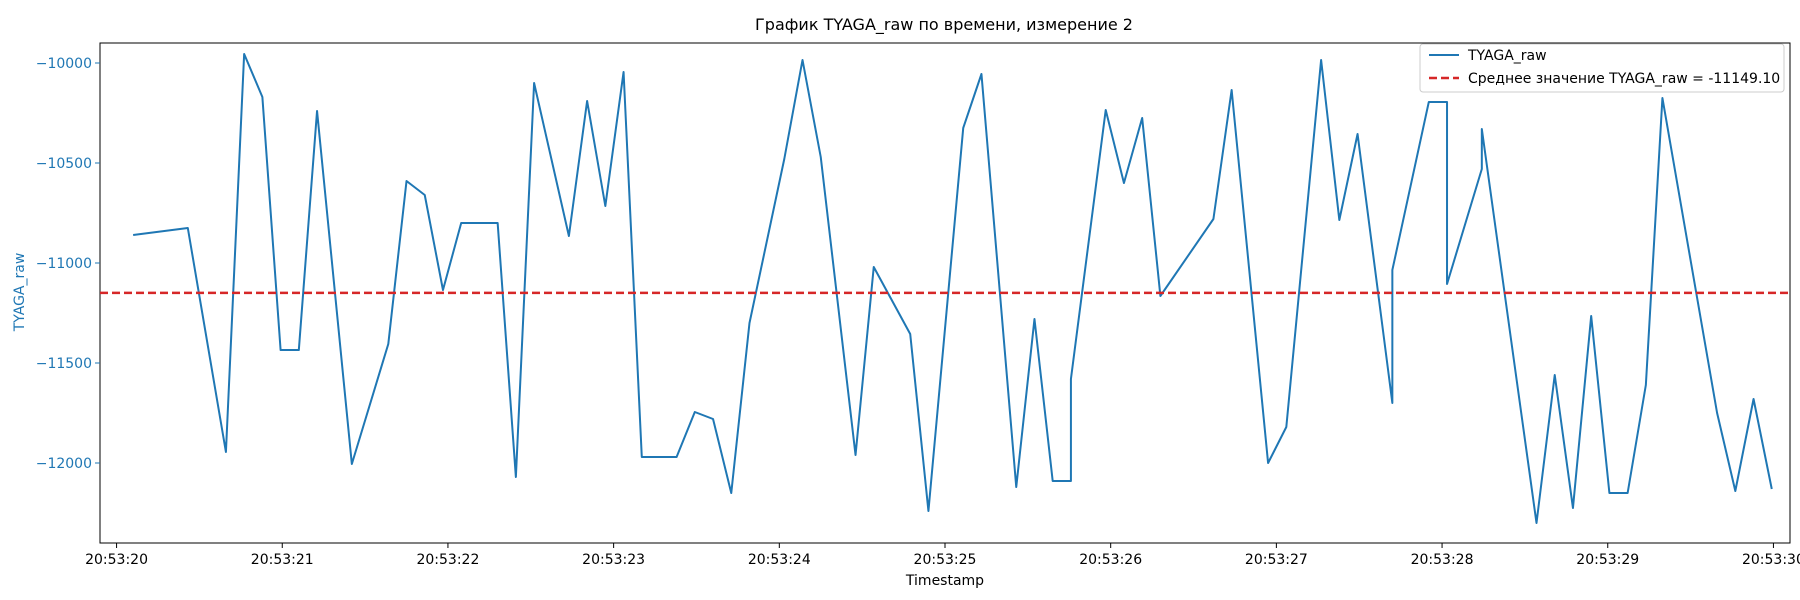 This screenshot has height=600, width=1800. What do you see at coordinates (944, 25) in the screenshot?
I see `chart-title: График TYAGA_raw по времени, измерение 2` at bounding box center [944, 25].